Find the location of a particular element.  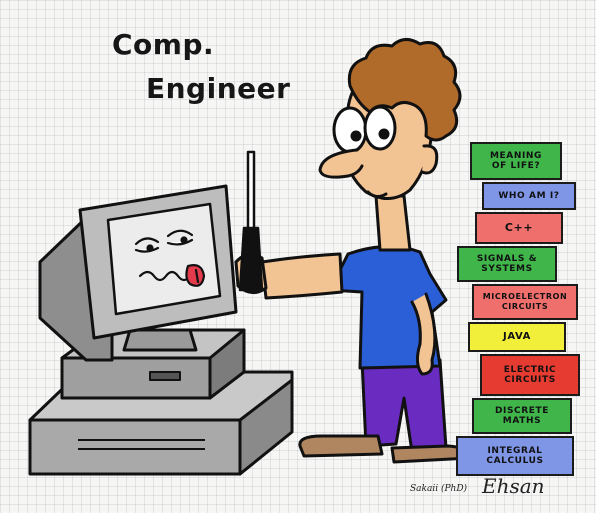

book-label: INTEGRAL CALCULUS is located at coordinates (515, 456).